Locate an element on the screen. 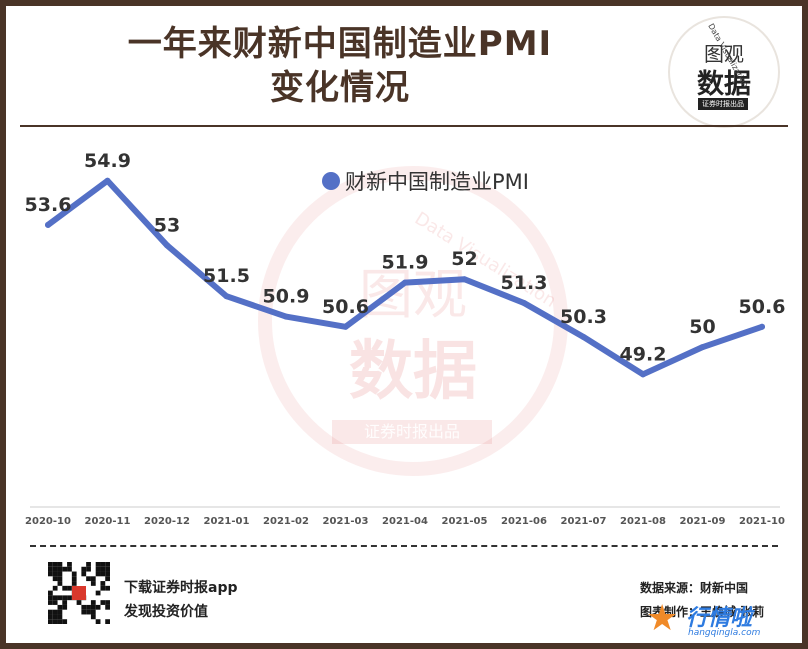 This screenshot has height=649, width=808. data-label: 50.6 is located at coordinates (345, 307).